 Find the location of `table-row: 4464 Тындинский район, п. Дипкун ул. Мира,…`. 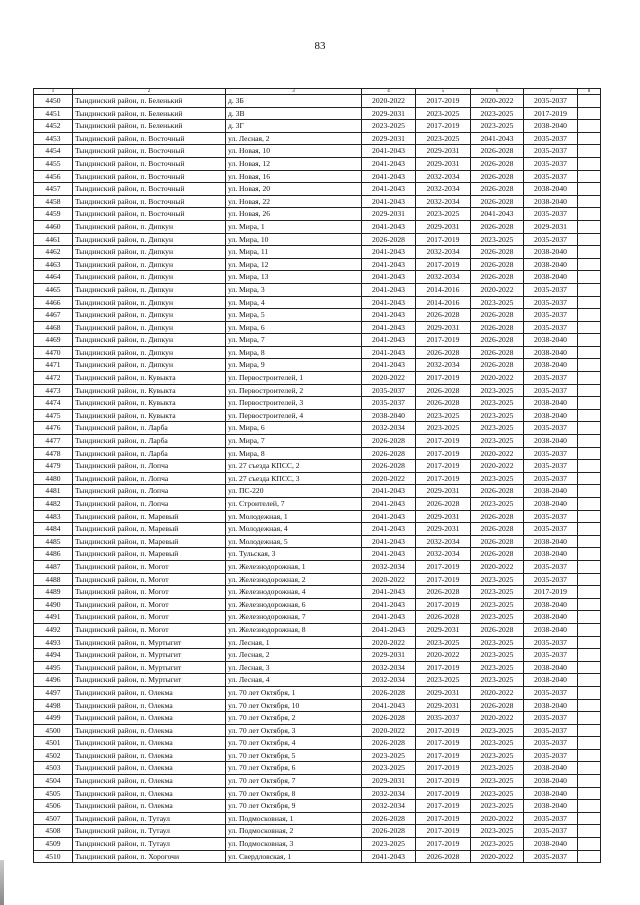

table-row: 4464 Тындинский район, п. Дипкун ул. Мира,… is located at coordinates (317, 277).